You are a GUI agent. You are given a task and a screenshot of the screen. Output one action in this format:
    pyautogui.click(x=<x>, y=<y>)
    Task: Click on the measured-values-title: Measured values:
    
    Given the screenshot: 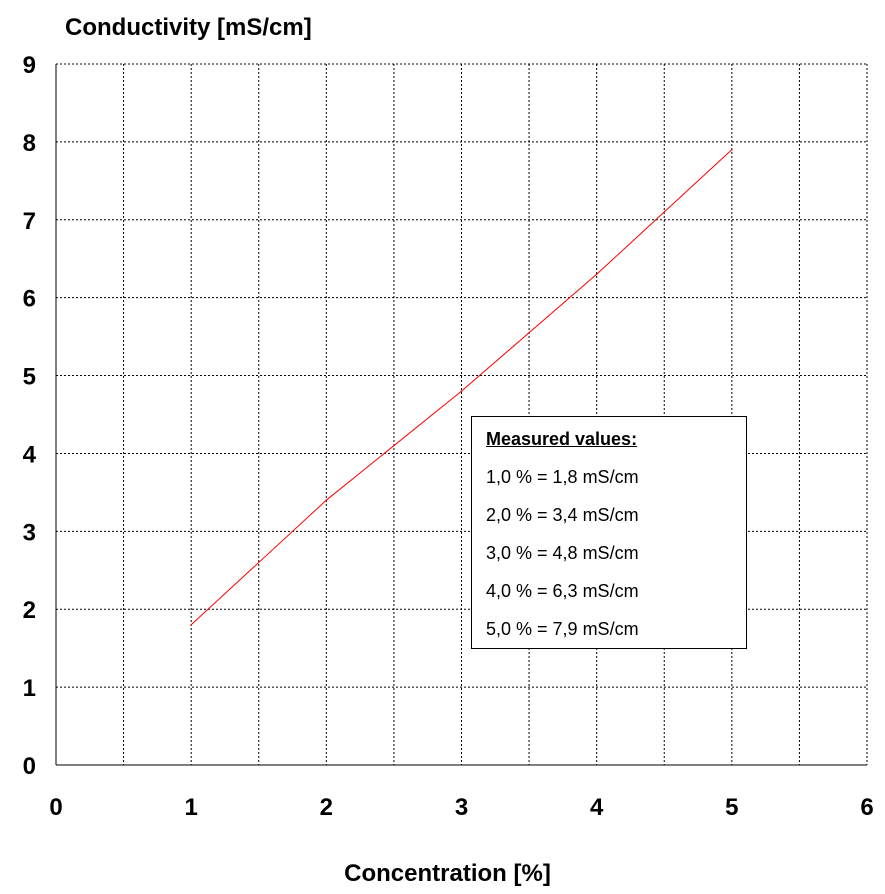 What is the action you would take?
    pyautogui.click(x=562, y=439)
    